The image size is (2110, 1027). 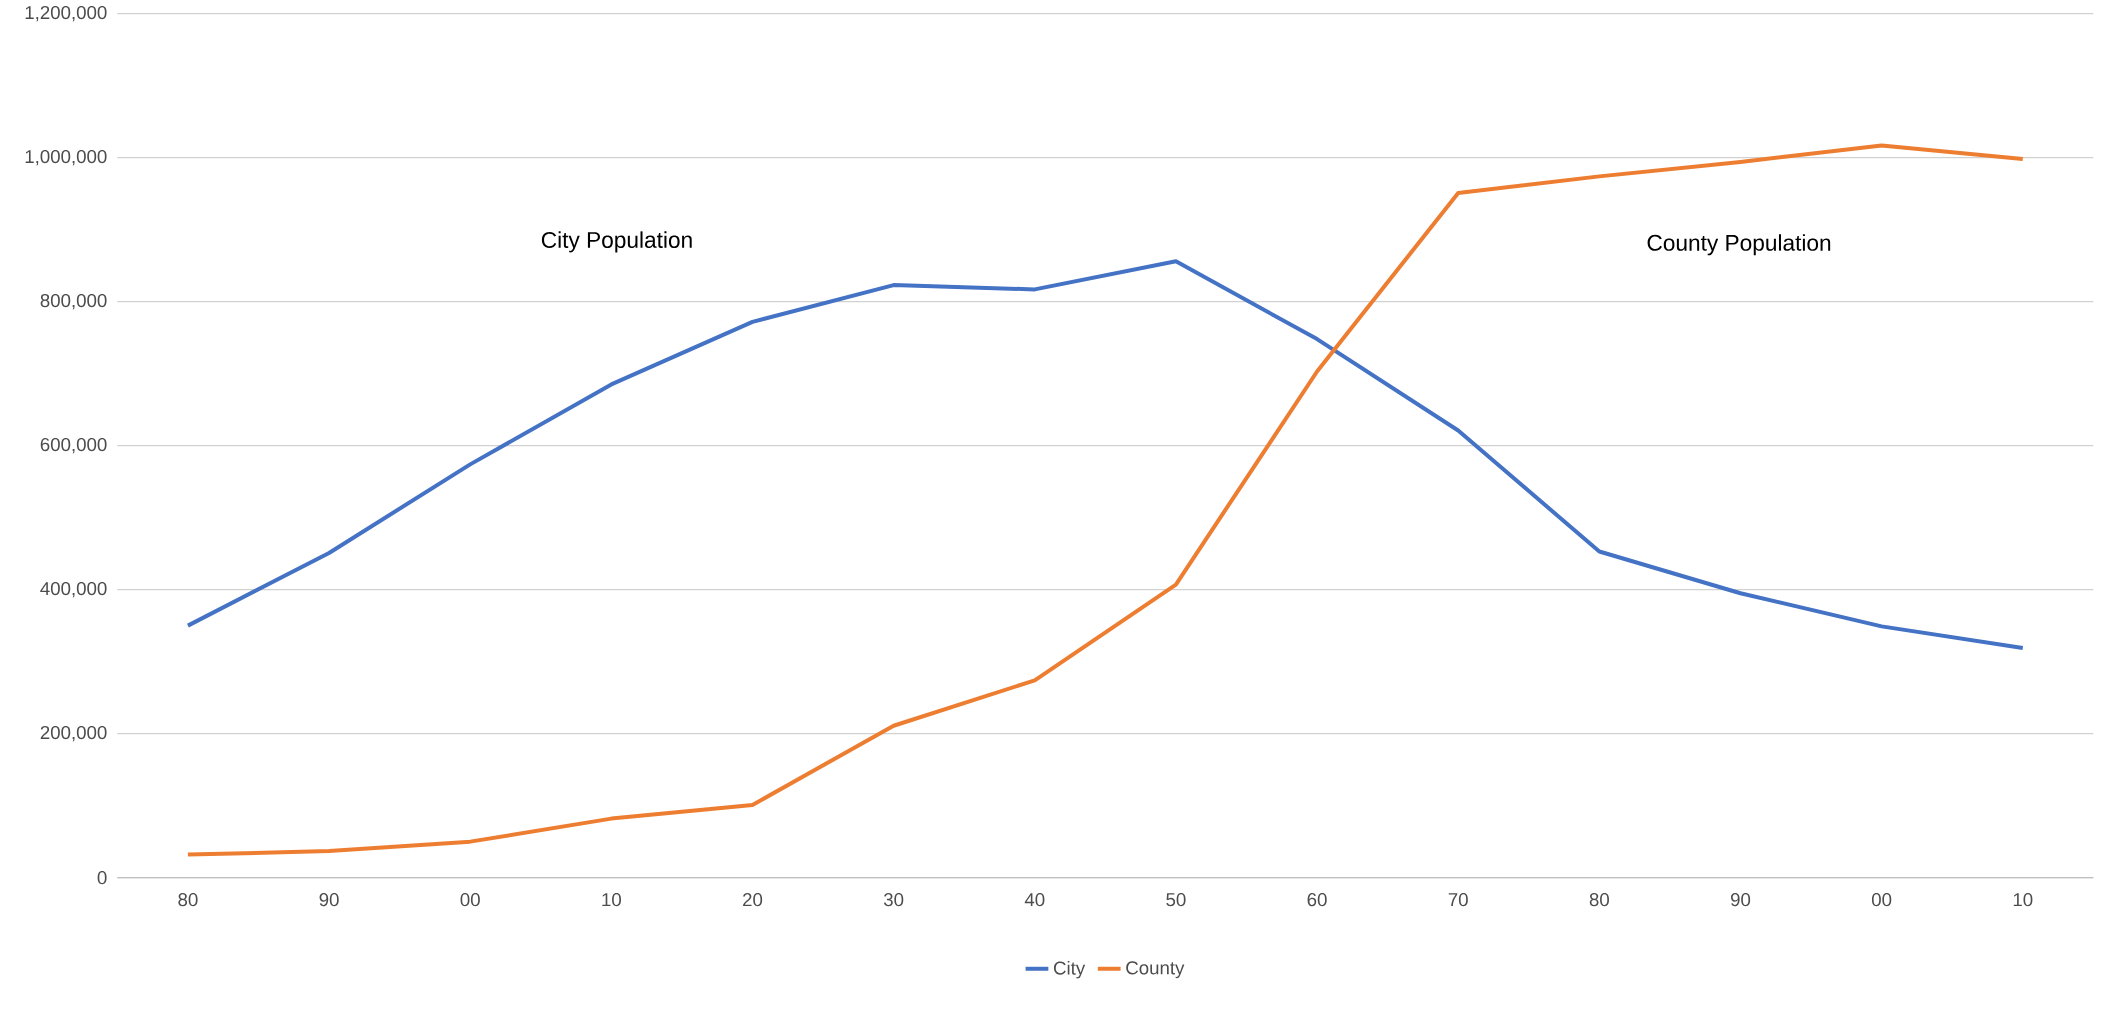 What do you see at coordinates (102, 878) in the screenshot?
I see `y-tick-label: 0` at bounding box center [102, 878].